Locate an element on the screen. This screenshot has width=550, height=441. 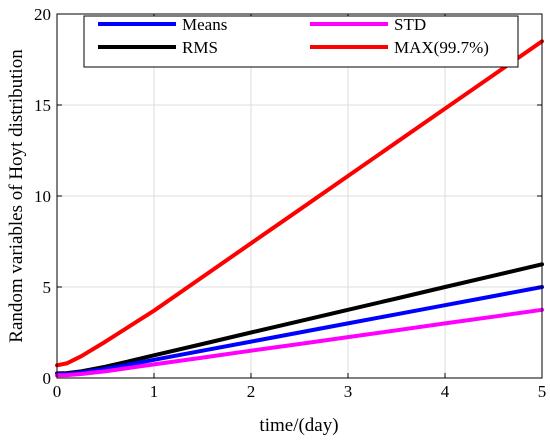
x-tick-label: 2 is located at coordinates (251, 391).